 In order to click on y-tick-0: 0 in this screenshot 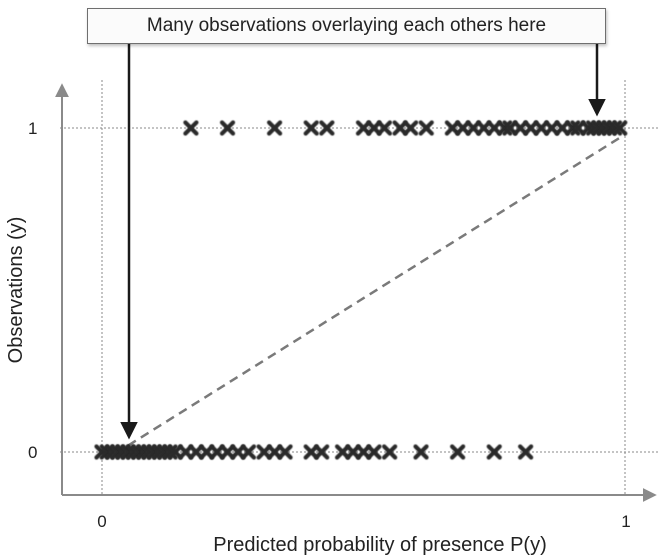, I will do `click(32, 452)`.